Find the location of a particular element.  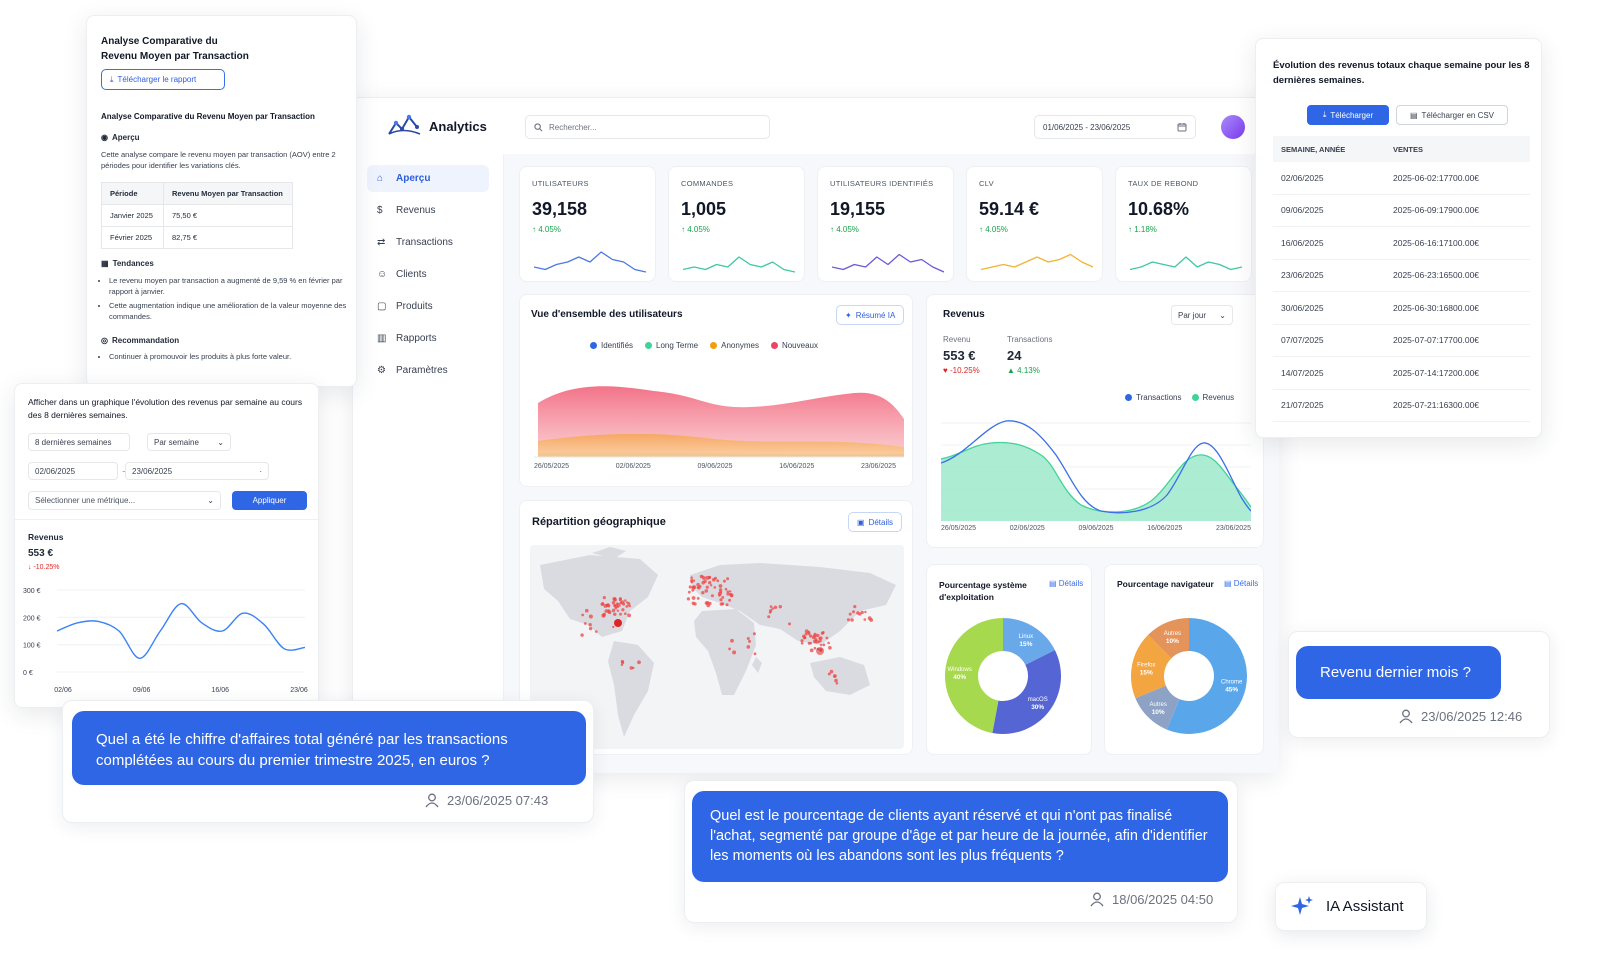

date-from-input: 02/06/2025 is located at coordinates (73, 471).